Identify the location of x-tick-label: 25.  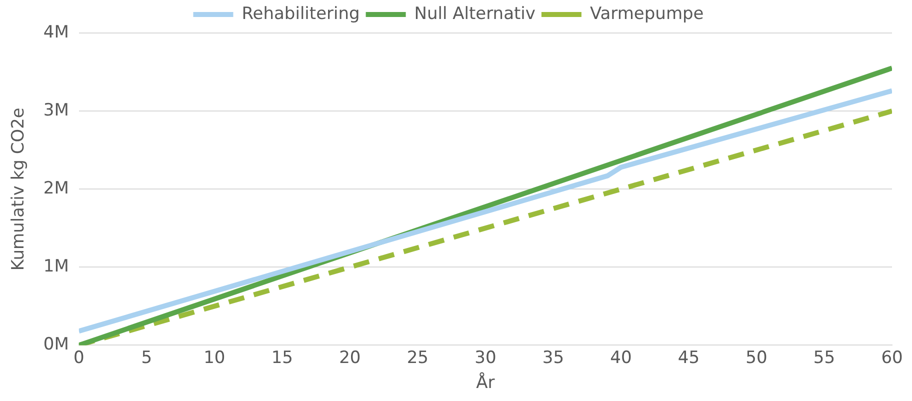
(417, 358).